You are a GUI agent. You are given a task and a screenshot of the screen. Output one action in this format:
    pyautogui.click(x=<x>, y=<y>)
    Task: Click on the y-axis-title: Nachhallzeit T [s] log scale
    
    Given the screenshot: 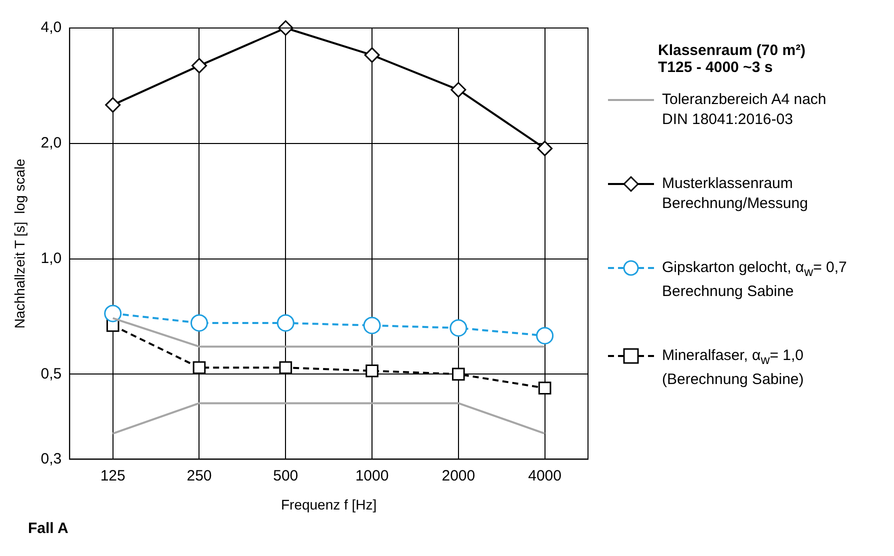 What is the action you would take?
    pyautogui.click(x=19, y=243)
    